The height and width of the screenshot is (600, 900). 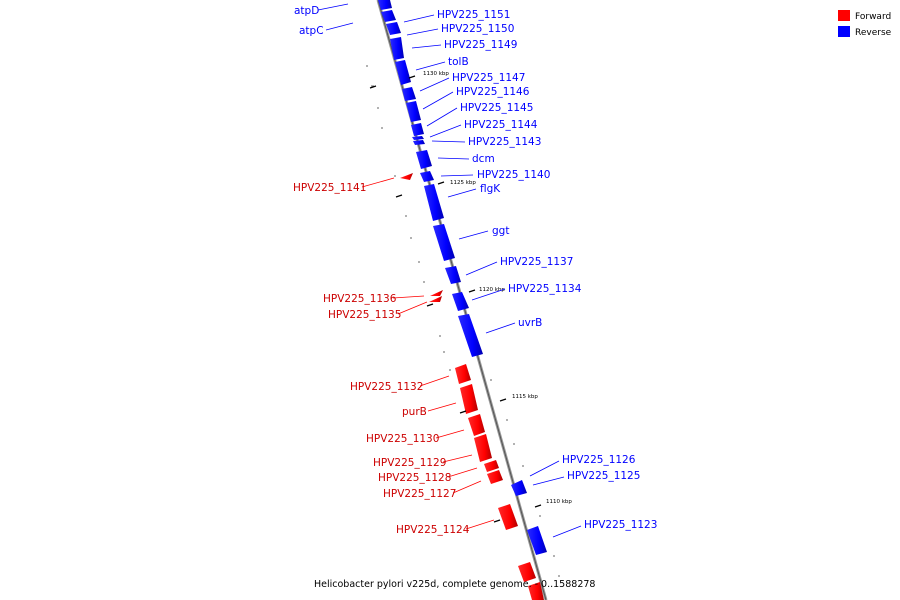 What do you see at coordinates (414, 478) in the screenshot?
I see `gene-label-HPV225_1128: HPV225_1128` at bounding box center [414, 478].